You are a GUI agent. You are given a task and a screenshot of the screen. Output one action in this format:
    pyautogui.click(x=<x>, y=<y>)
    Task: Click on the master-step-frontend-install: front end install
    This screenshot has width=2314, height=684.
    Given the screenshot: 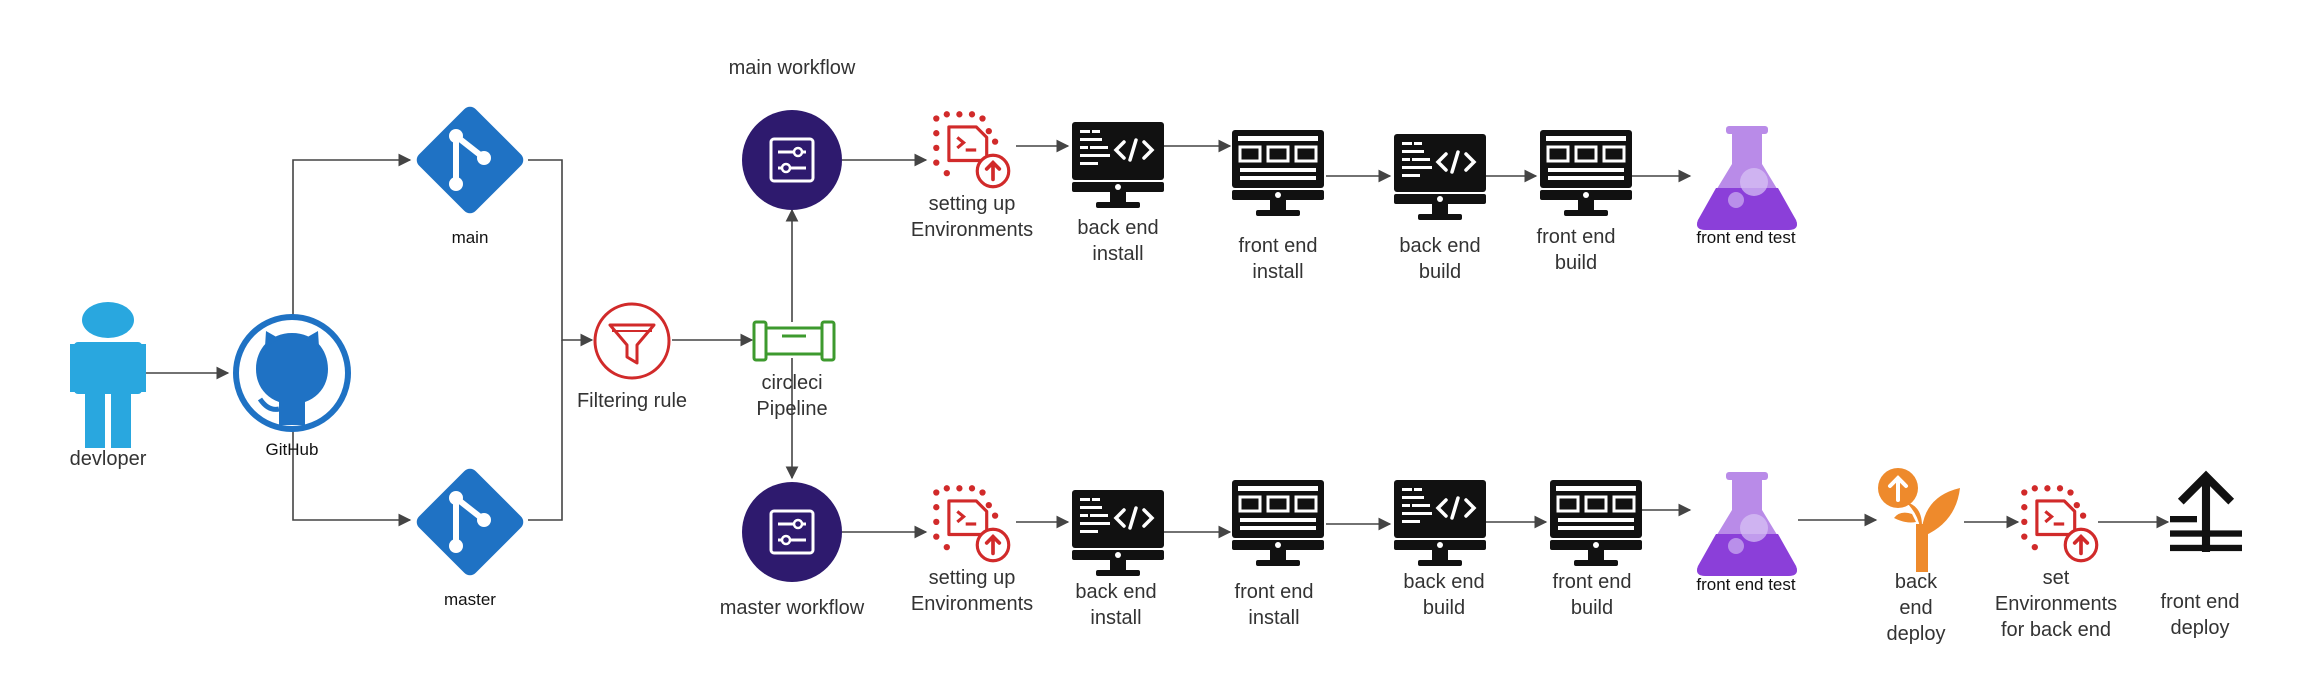 What is the action you would take?
    pyautogui.click(x=1278, y=553)
    